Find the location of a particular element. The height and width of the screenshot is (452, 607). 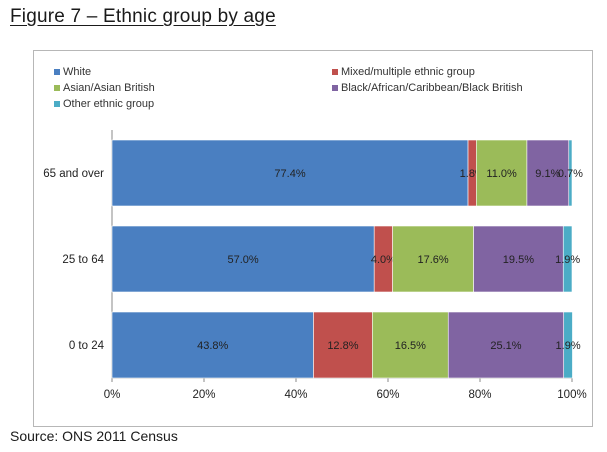

x-tick-label: 60% is located at coordinates (387, 395).